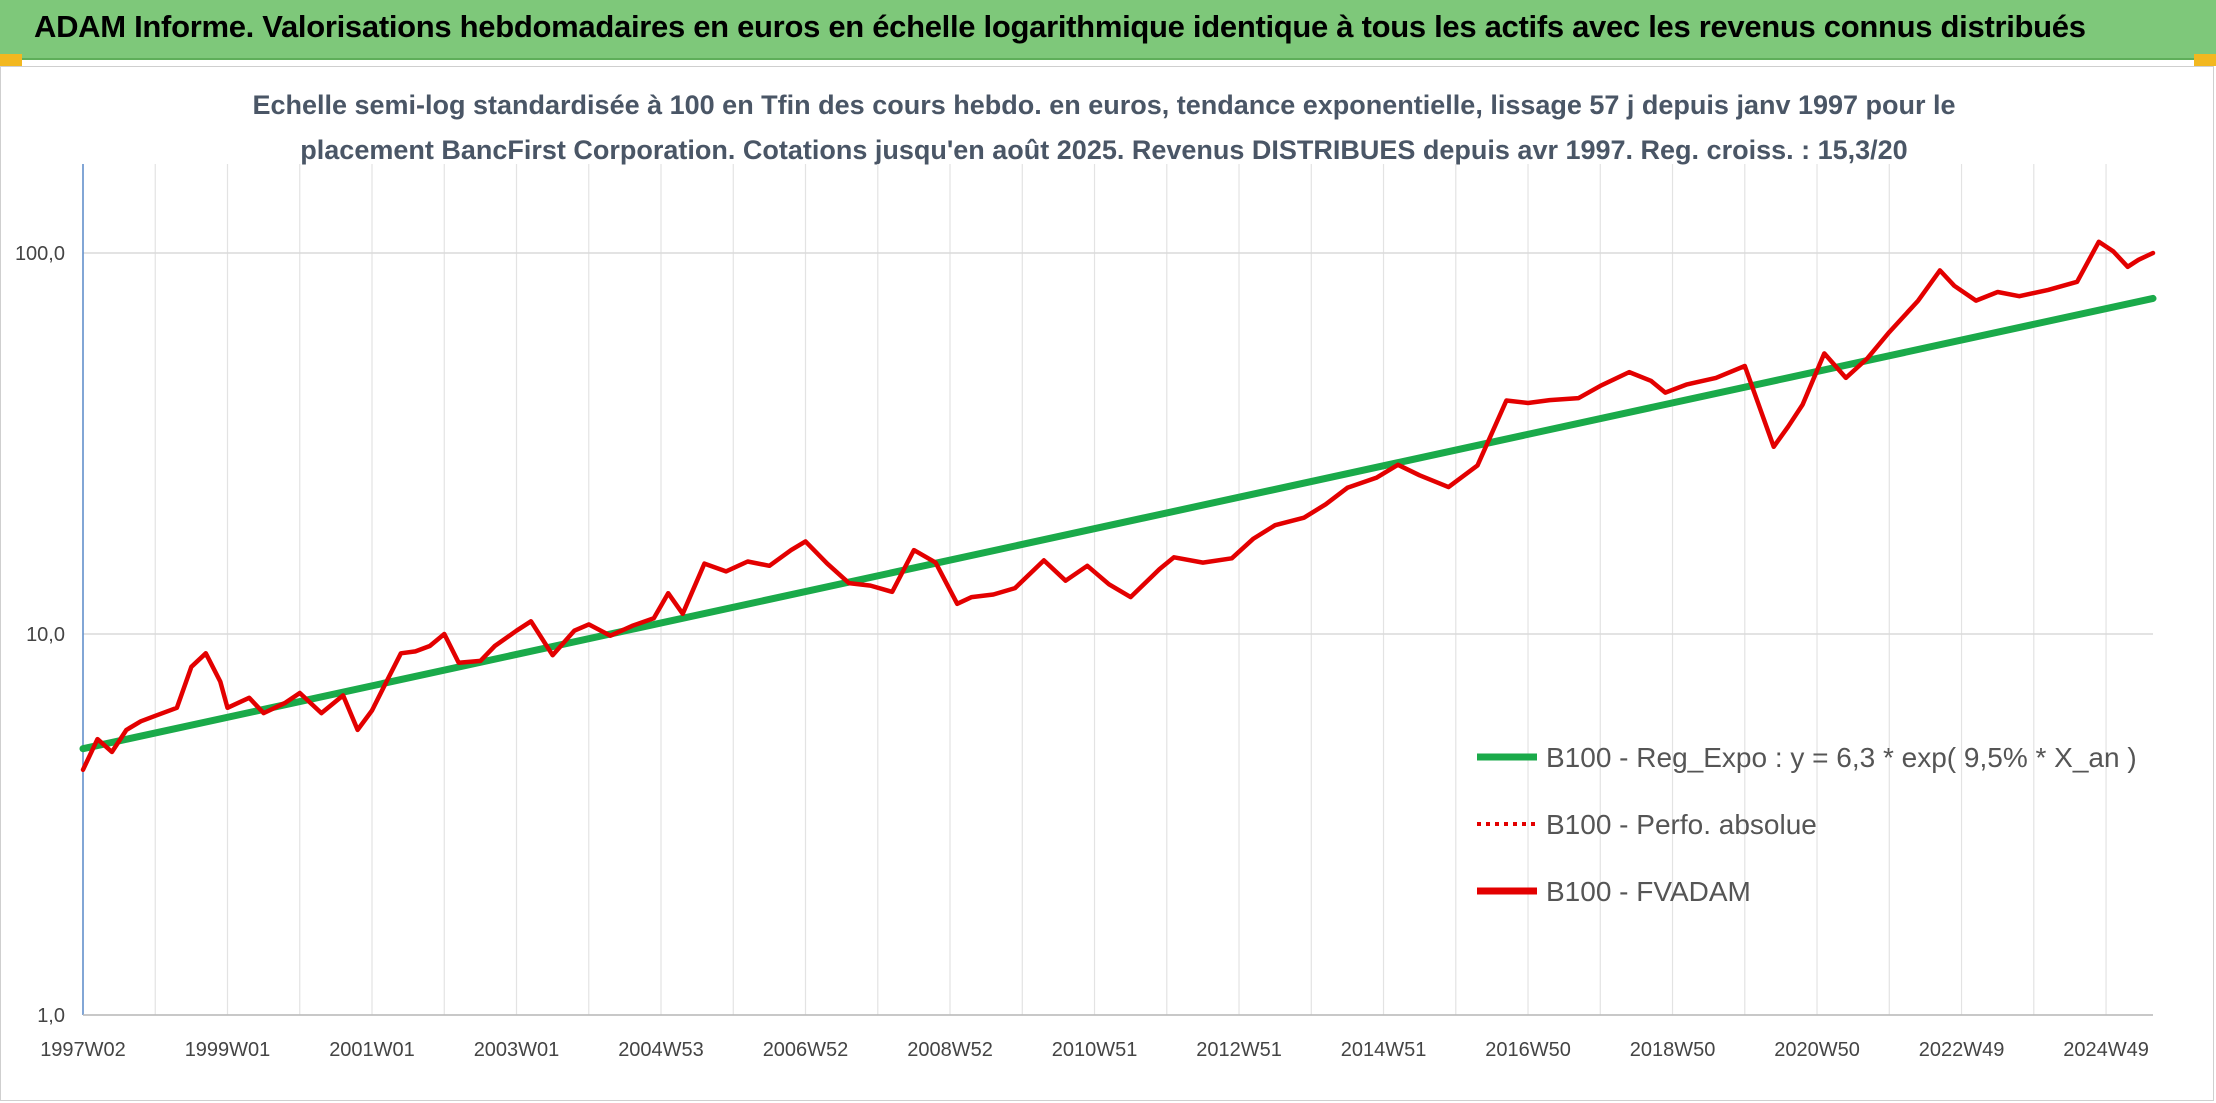 Image resolution: width=2216 pixels, height=1103 pixels. What do you see at coordinates (1817, 1050) in the screenshot?
I see `x-tick-label: 2020W50` at bounding box center [1817, 1050].